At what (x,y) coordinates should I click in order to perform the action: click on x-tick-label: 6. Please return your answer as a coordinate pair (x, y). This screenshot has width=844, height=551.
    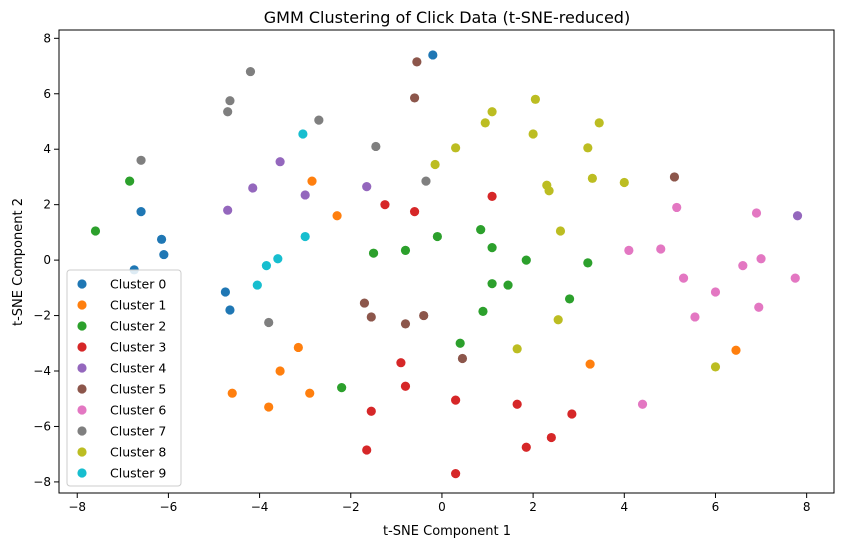
    Looking at the image, I should click on (716, 507).